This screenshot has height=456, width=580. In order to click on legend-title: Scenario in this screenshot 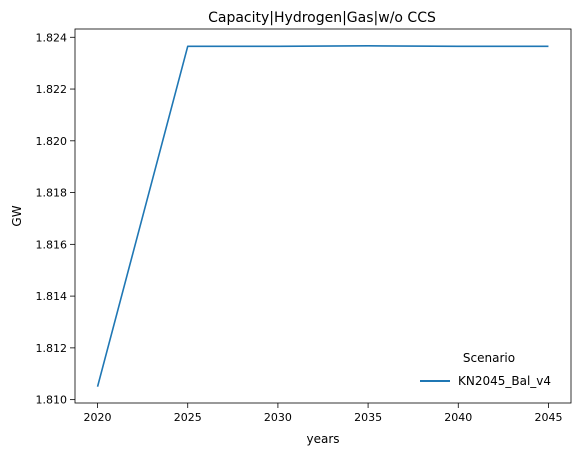, I will do `click(489, 358)`.